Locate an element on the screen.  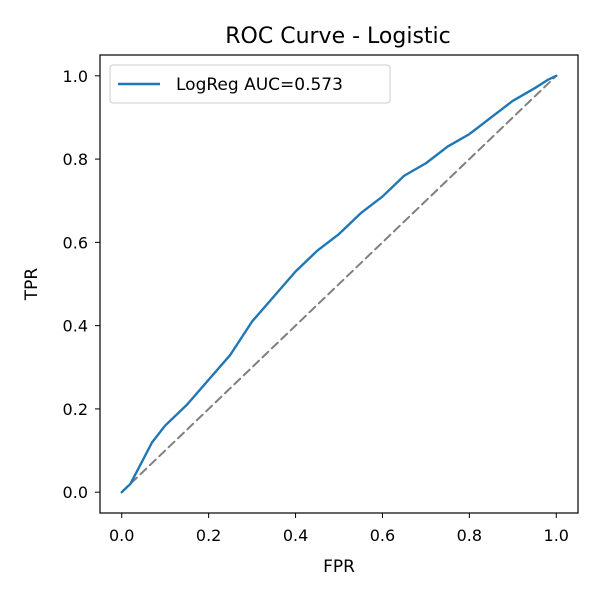
legend: LogReg AUC=0.573 is located at coordinates (250, 84).